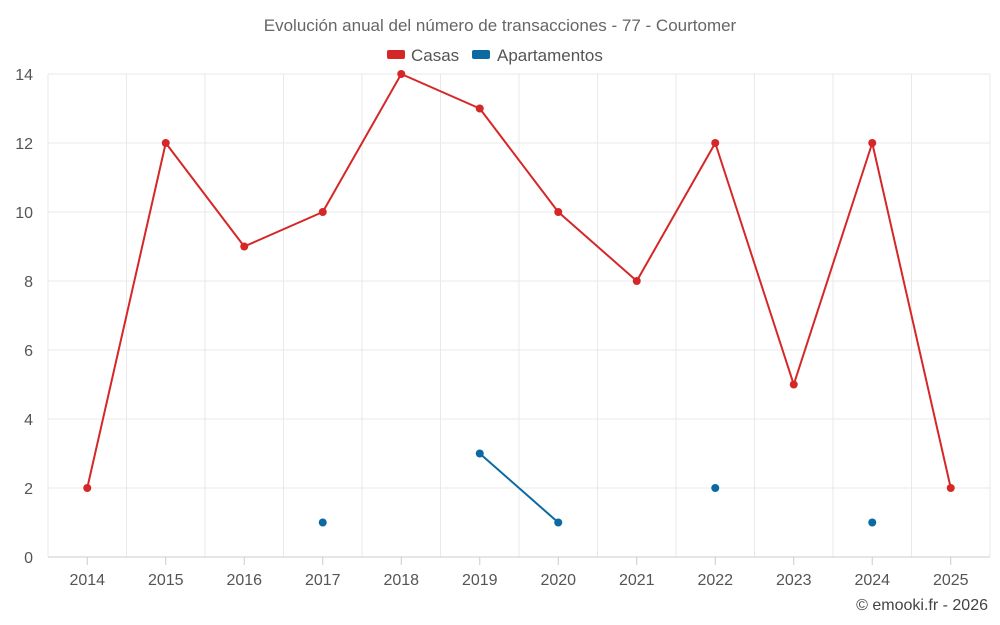 The image size is (1000, 625). What do you see at coordinates (794, 580) in the screenshot?
I see `x-tick-label: 2023` at bounding box center [794, 580].